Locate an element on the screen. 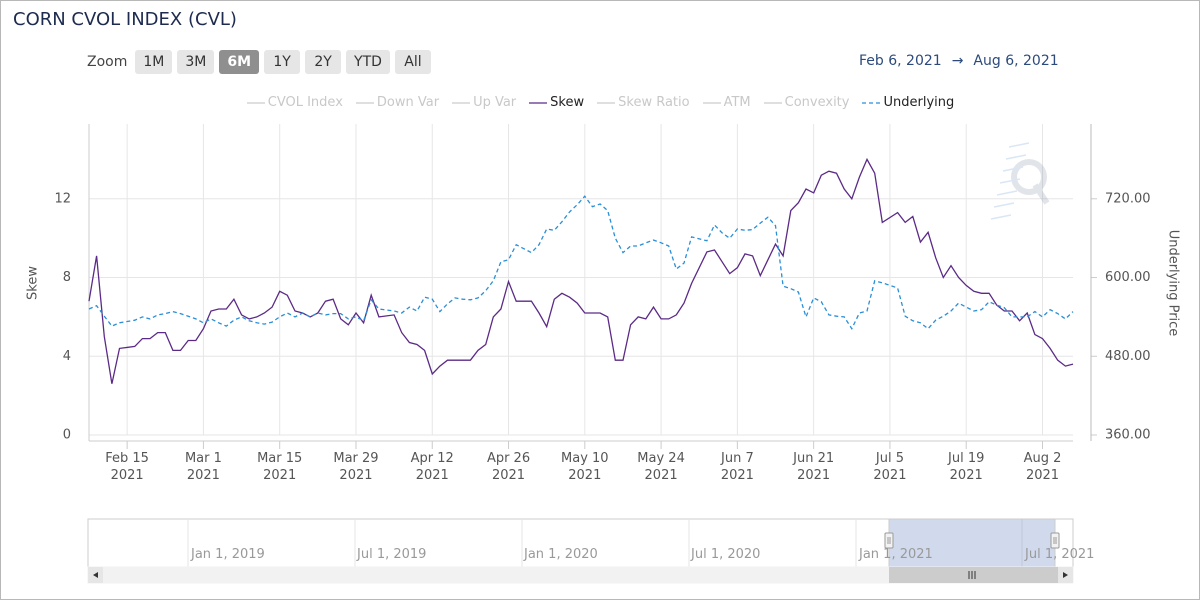  x-tick-label: Jul 19 2021 is located at coordinates (966, 467).